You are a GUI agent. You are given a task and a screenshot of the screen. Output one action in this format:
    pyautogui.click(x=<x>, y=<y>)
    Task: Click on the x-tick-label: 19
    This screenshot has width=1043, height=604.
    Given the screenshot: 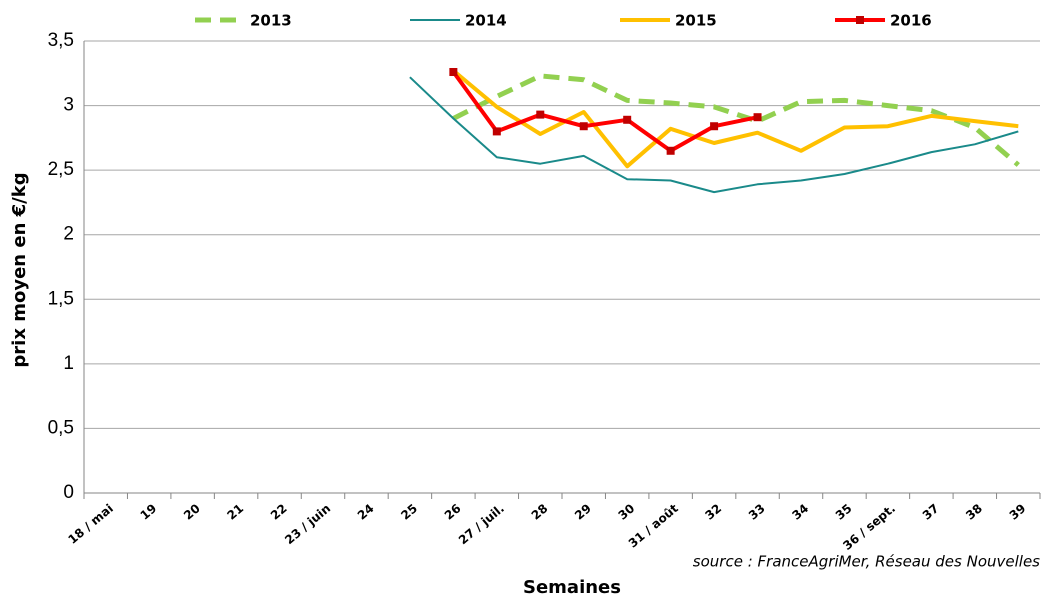 What is the action you would take?
    pyautogui.click(x=149, y=511)
    